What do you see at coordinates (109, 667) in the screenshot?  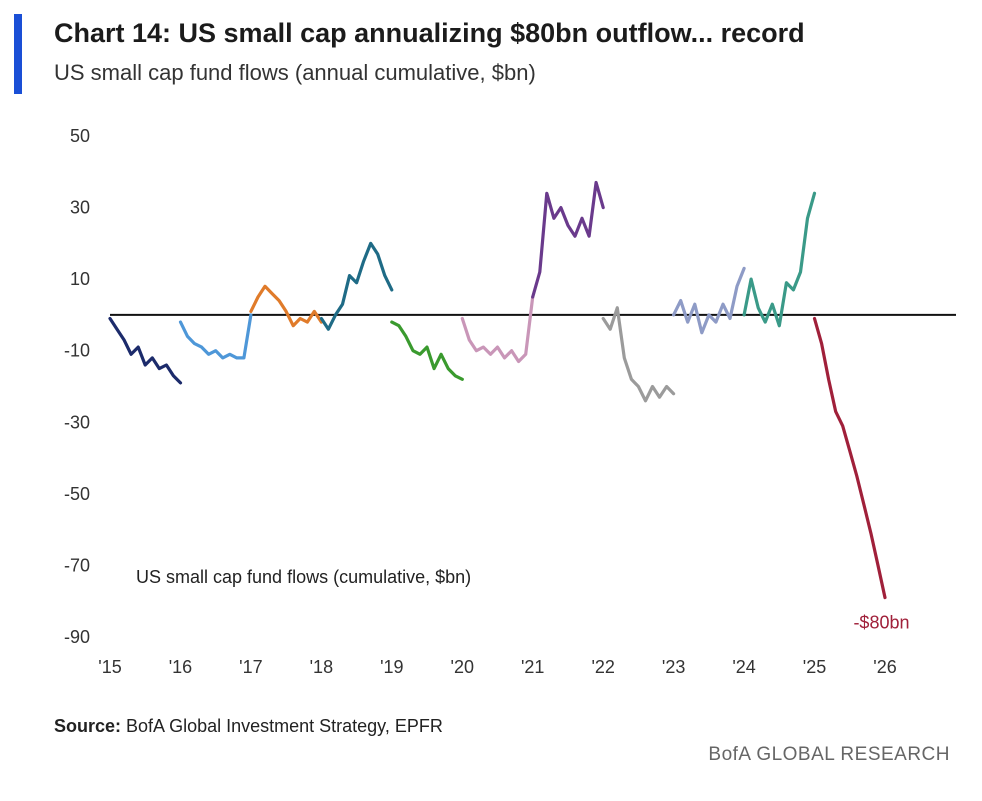 I see `x-tick-label: '15` at bounding box center [109, 667].